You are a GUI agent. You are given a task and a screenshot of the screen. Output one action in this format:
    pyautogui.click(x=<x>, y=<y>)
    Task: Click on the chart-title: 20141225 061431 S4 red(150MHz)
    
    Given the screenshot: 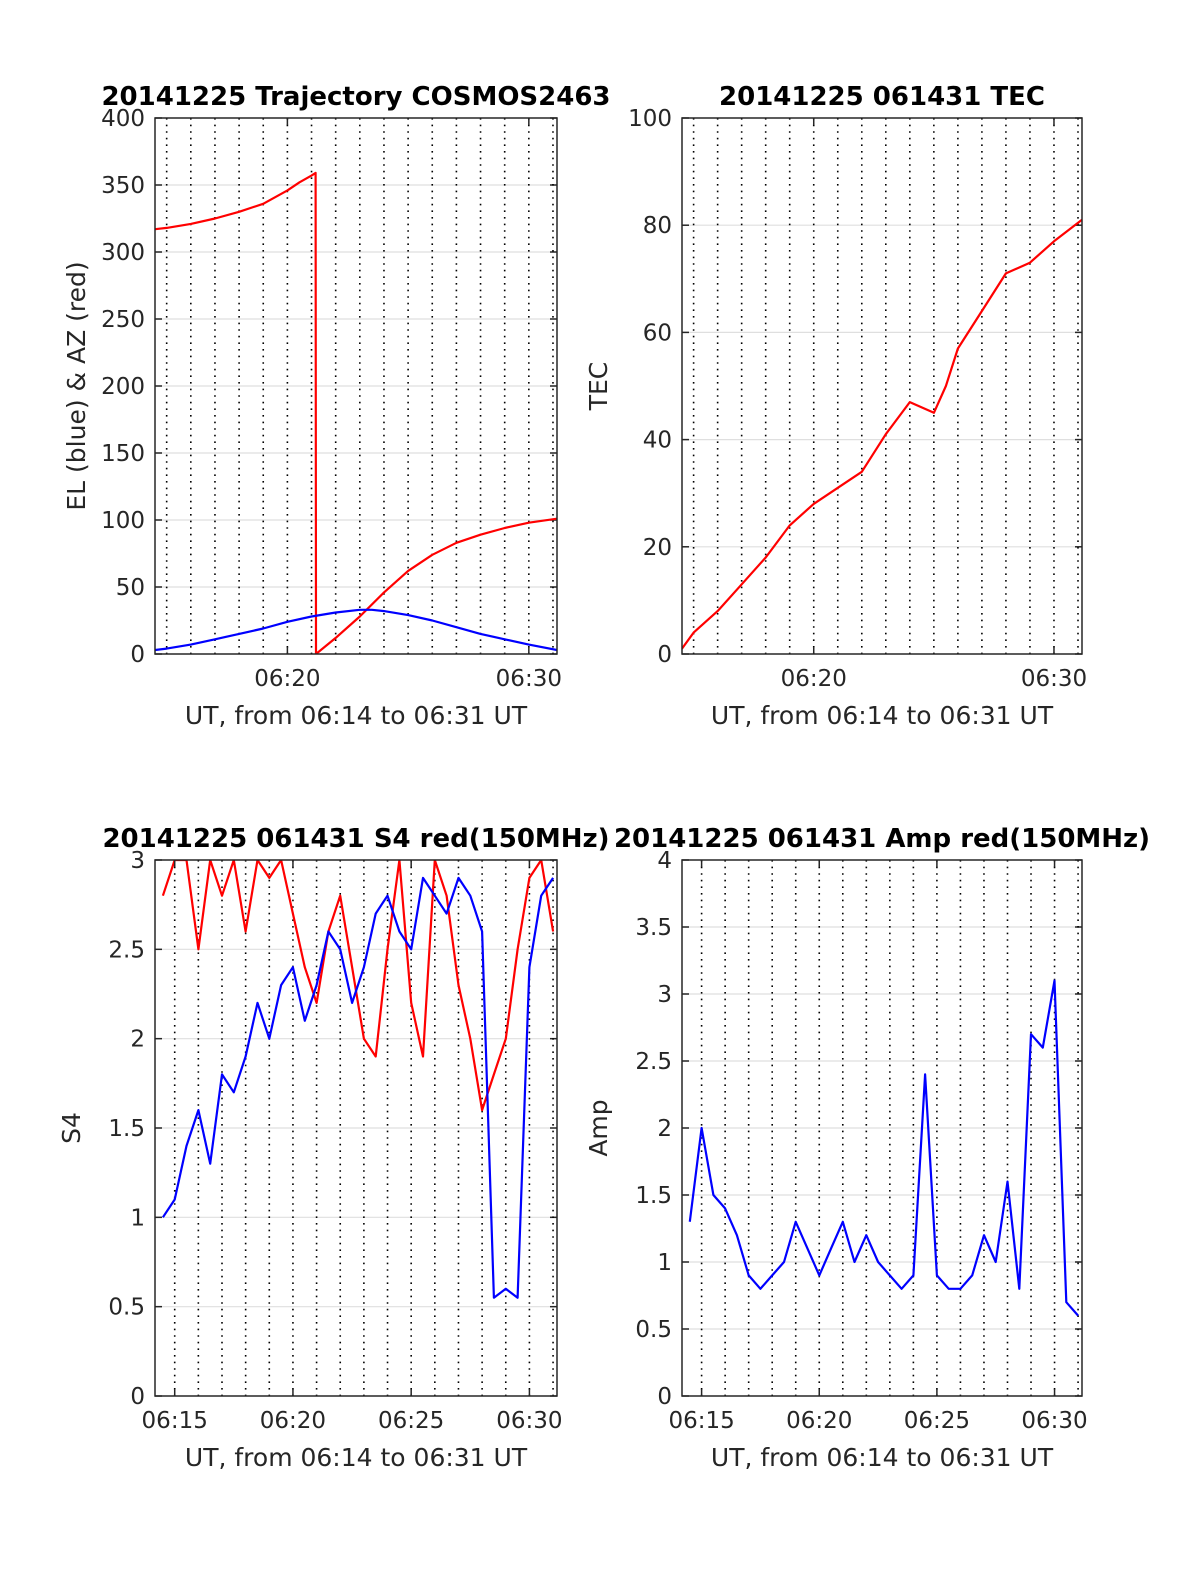 What is the action you would take?
    pyautogui.click(x=355, y=839)
    